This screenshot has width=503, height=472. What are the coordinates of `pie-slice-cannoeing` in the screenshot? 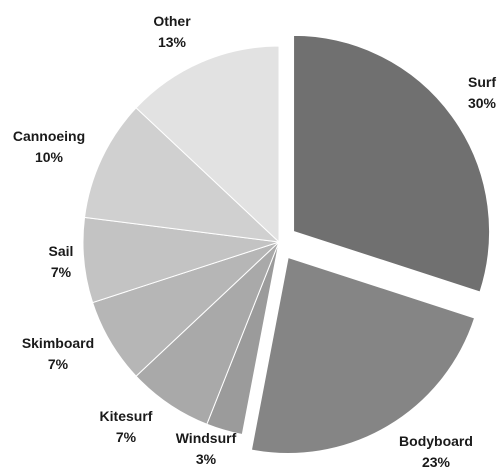 It's located at (182, 175).